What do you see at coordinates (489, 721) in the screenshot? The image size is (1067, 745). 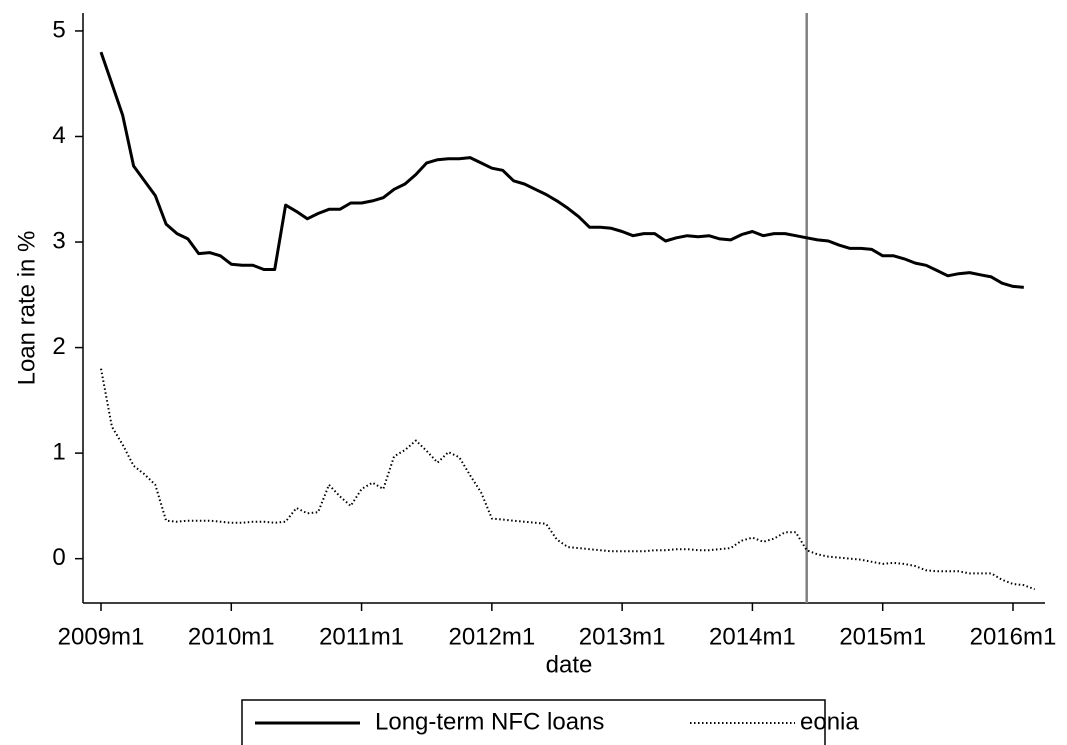 I see `legend-label: Long-term NFC loans` at bounding box center [489, 721].